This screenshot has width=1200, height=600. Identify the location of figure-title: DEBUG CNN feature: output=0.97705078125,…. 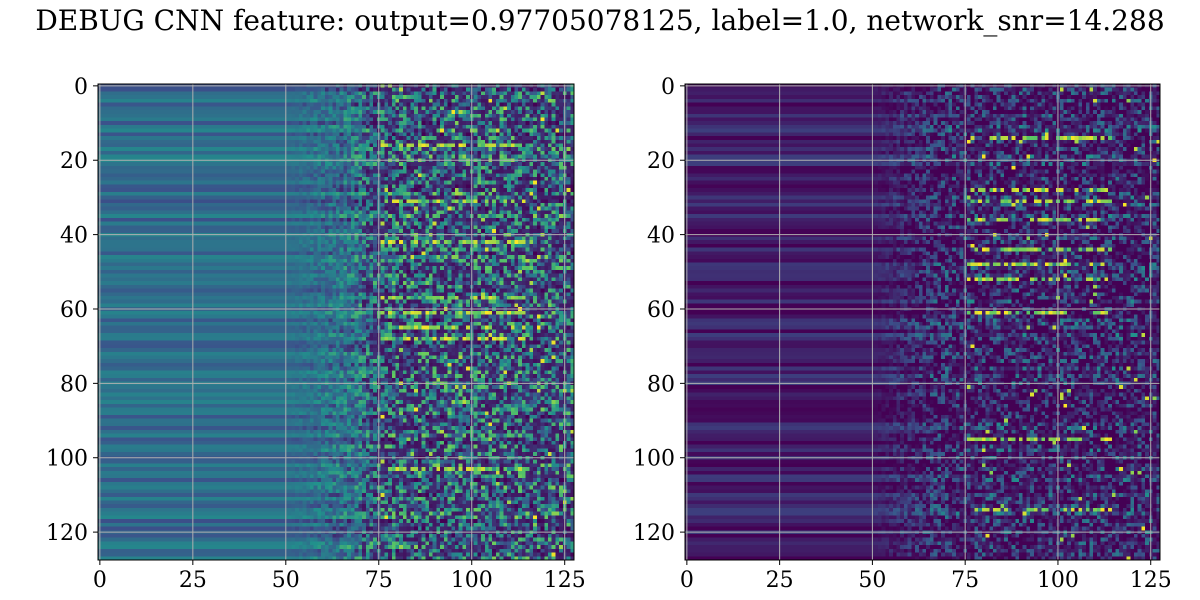
(600, 20).